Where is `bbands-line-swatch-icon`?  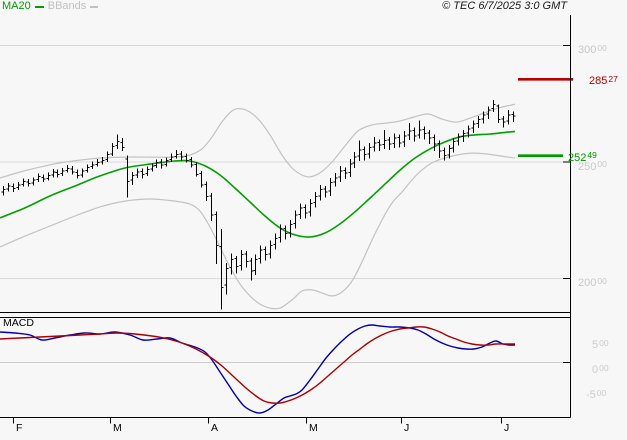 bbands-line-swatch-icon is located at coordinates (94, 6).